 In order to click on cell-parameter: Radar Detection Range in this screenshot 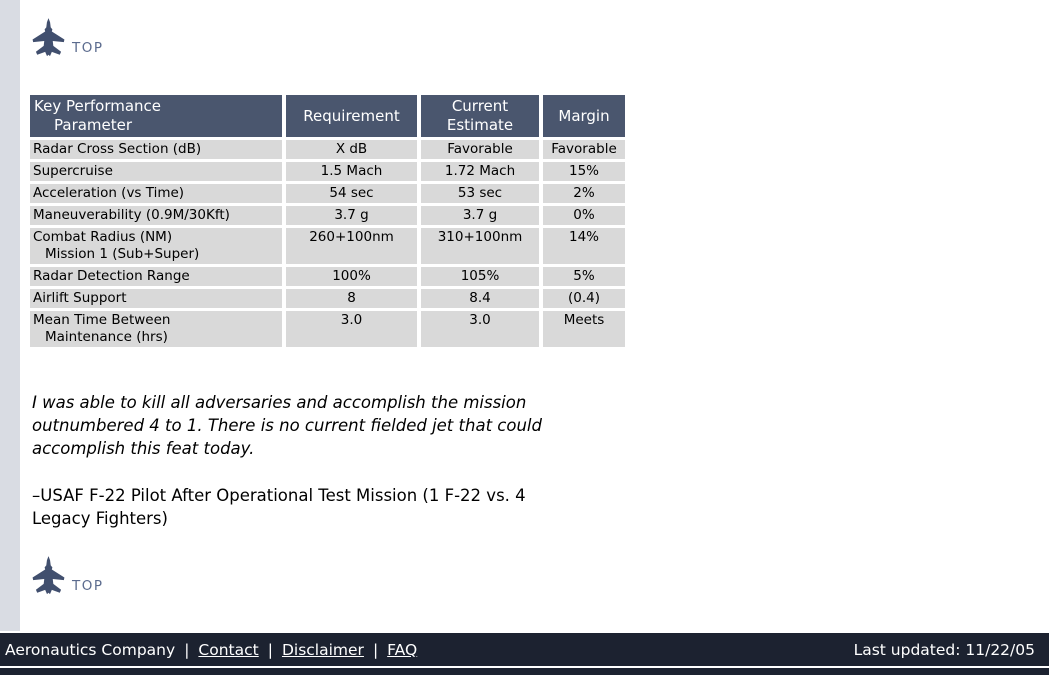, I will do `click(156, 276)`.